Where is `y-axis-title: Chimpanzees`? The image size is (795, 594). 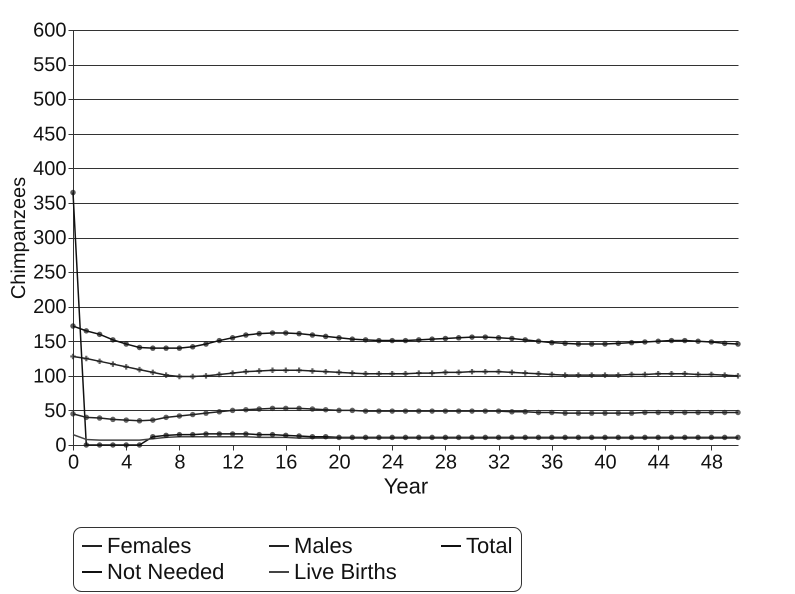 y-axis-title: Chimpanzees is located at coordinates (19, 238).